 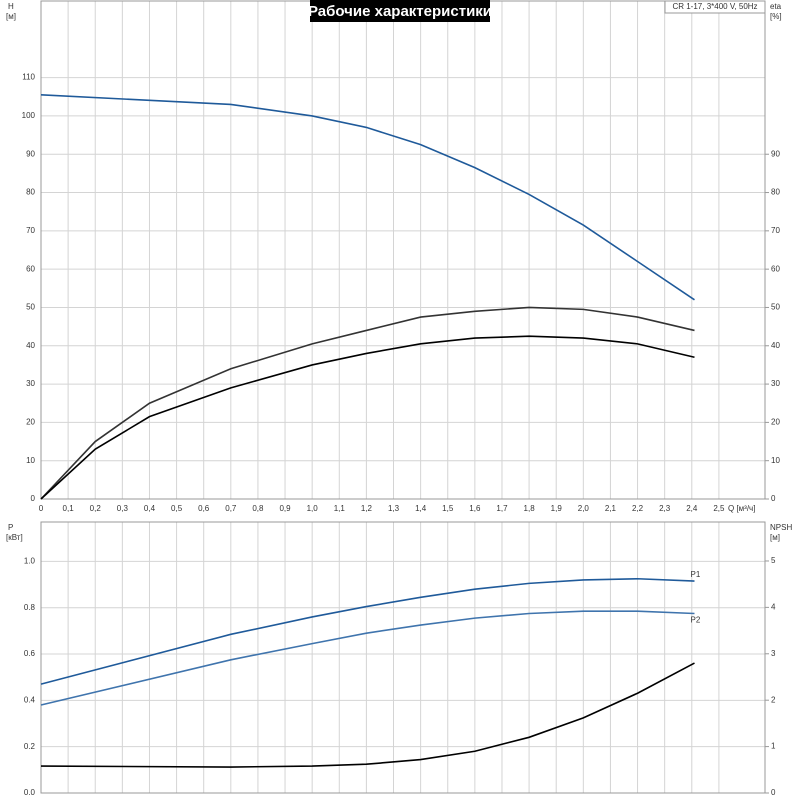 I want to click on x-tick-label: 1,7, so click(x=502, y=508).